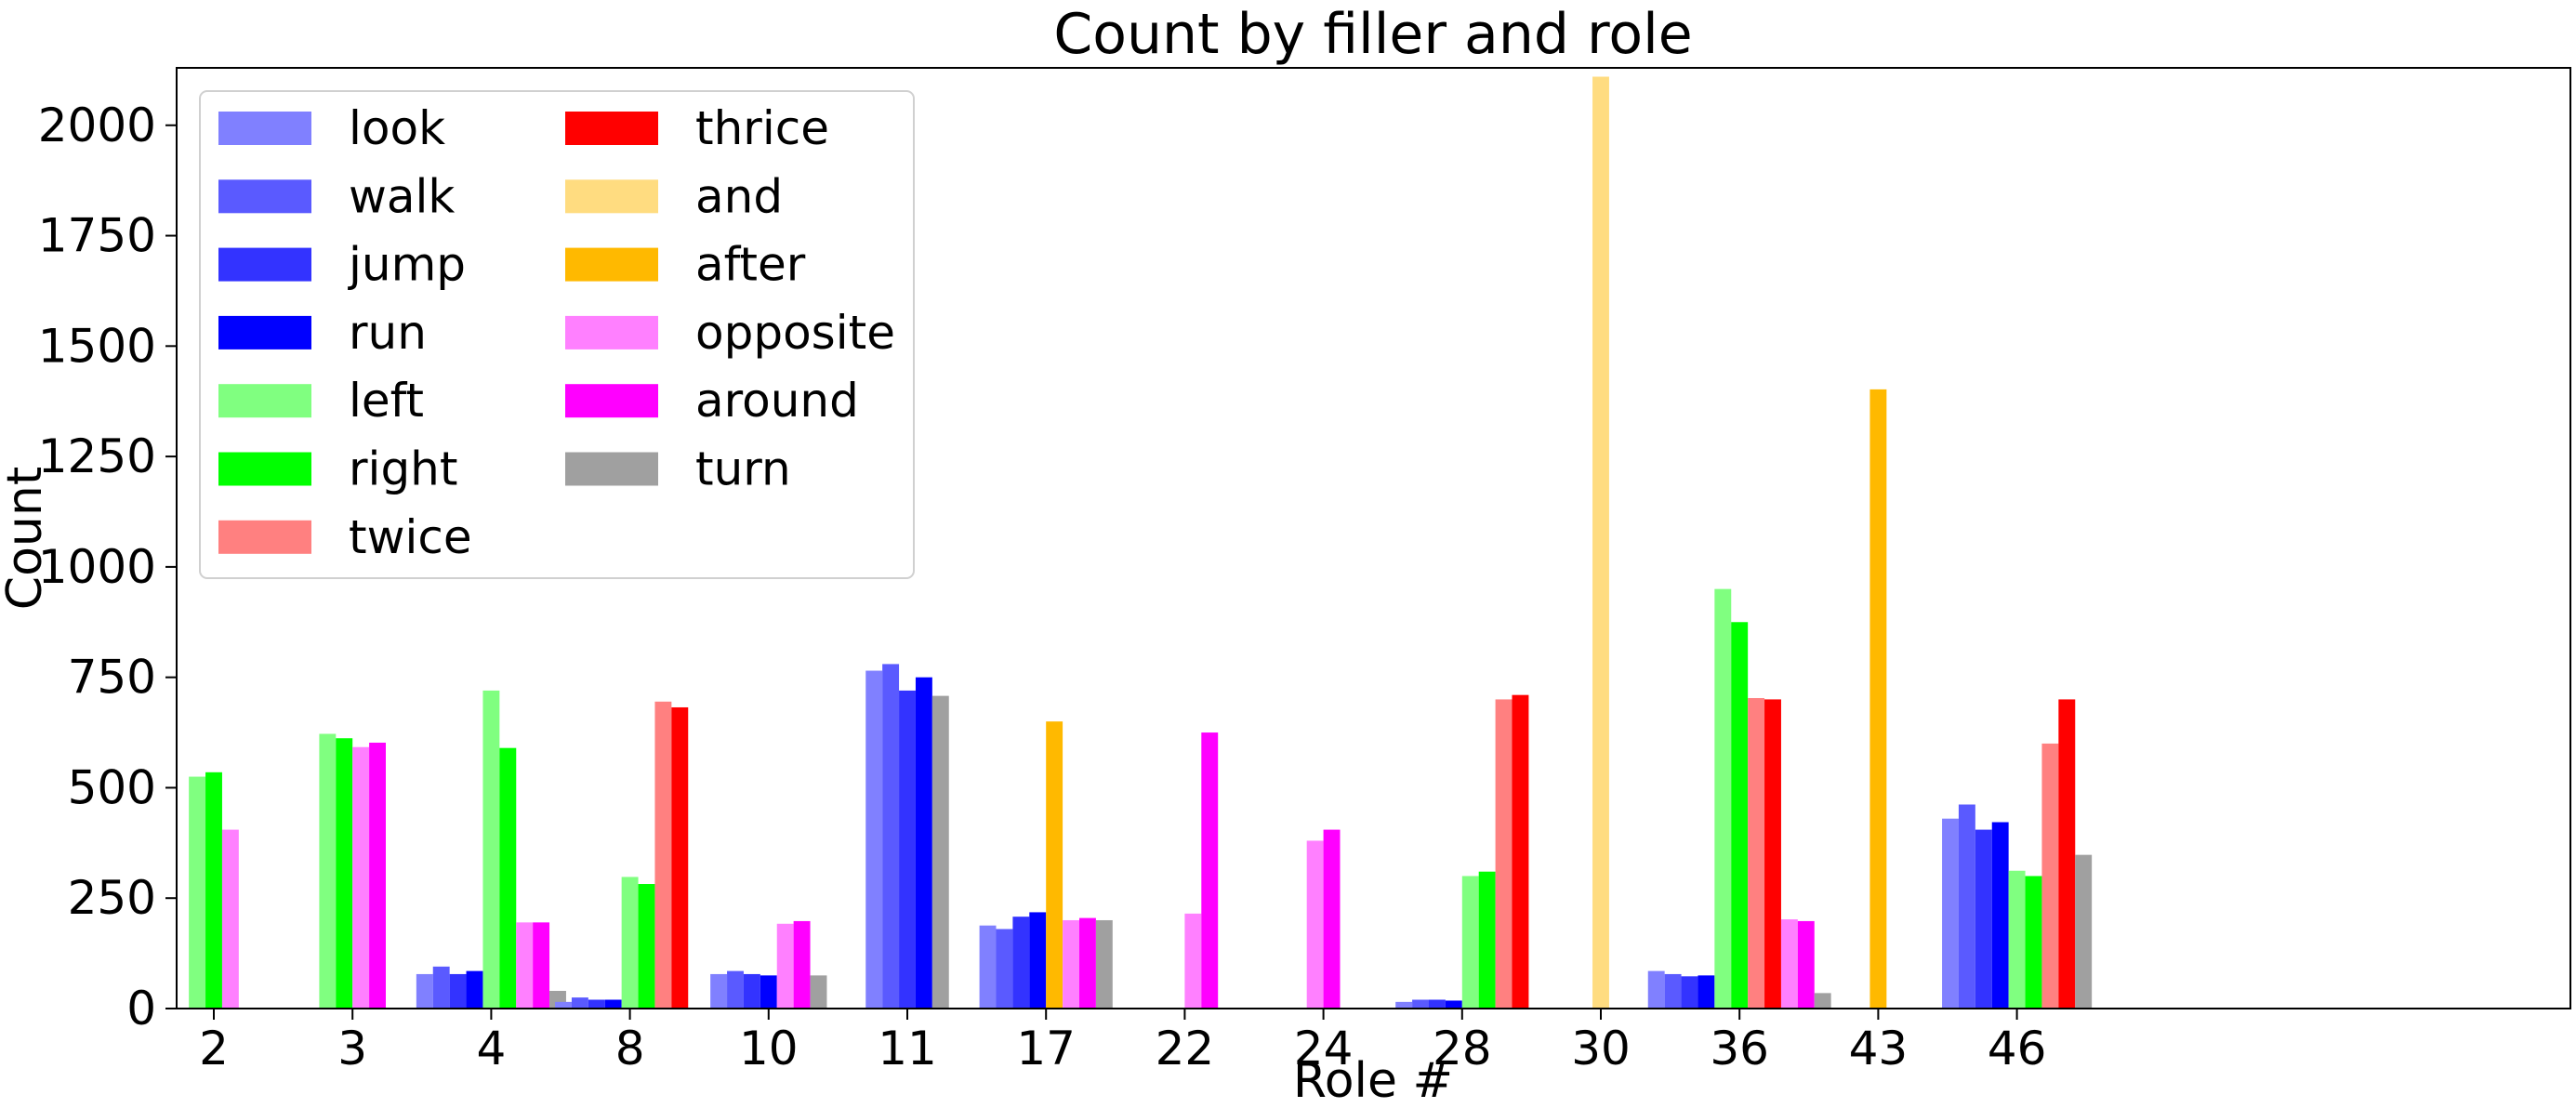  I want to click on y-tick-label: 500, so click(112, 787).